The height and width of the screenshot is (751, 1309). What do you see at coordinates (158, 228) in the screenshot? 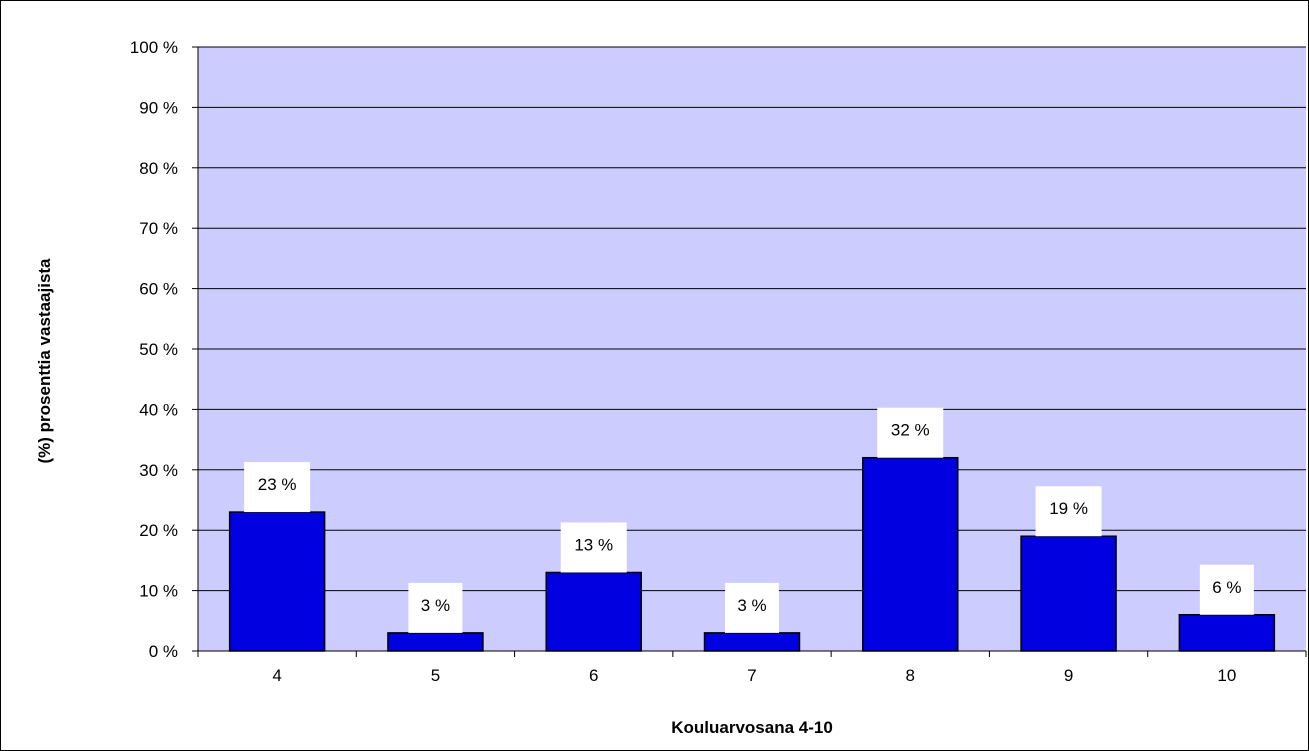
I see `y-tick-label: 70 %` at bounding box center [158, 228].